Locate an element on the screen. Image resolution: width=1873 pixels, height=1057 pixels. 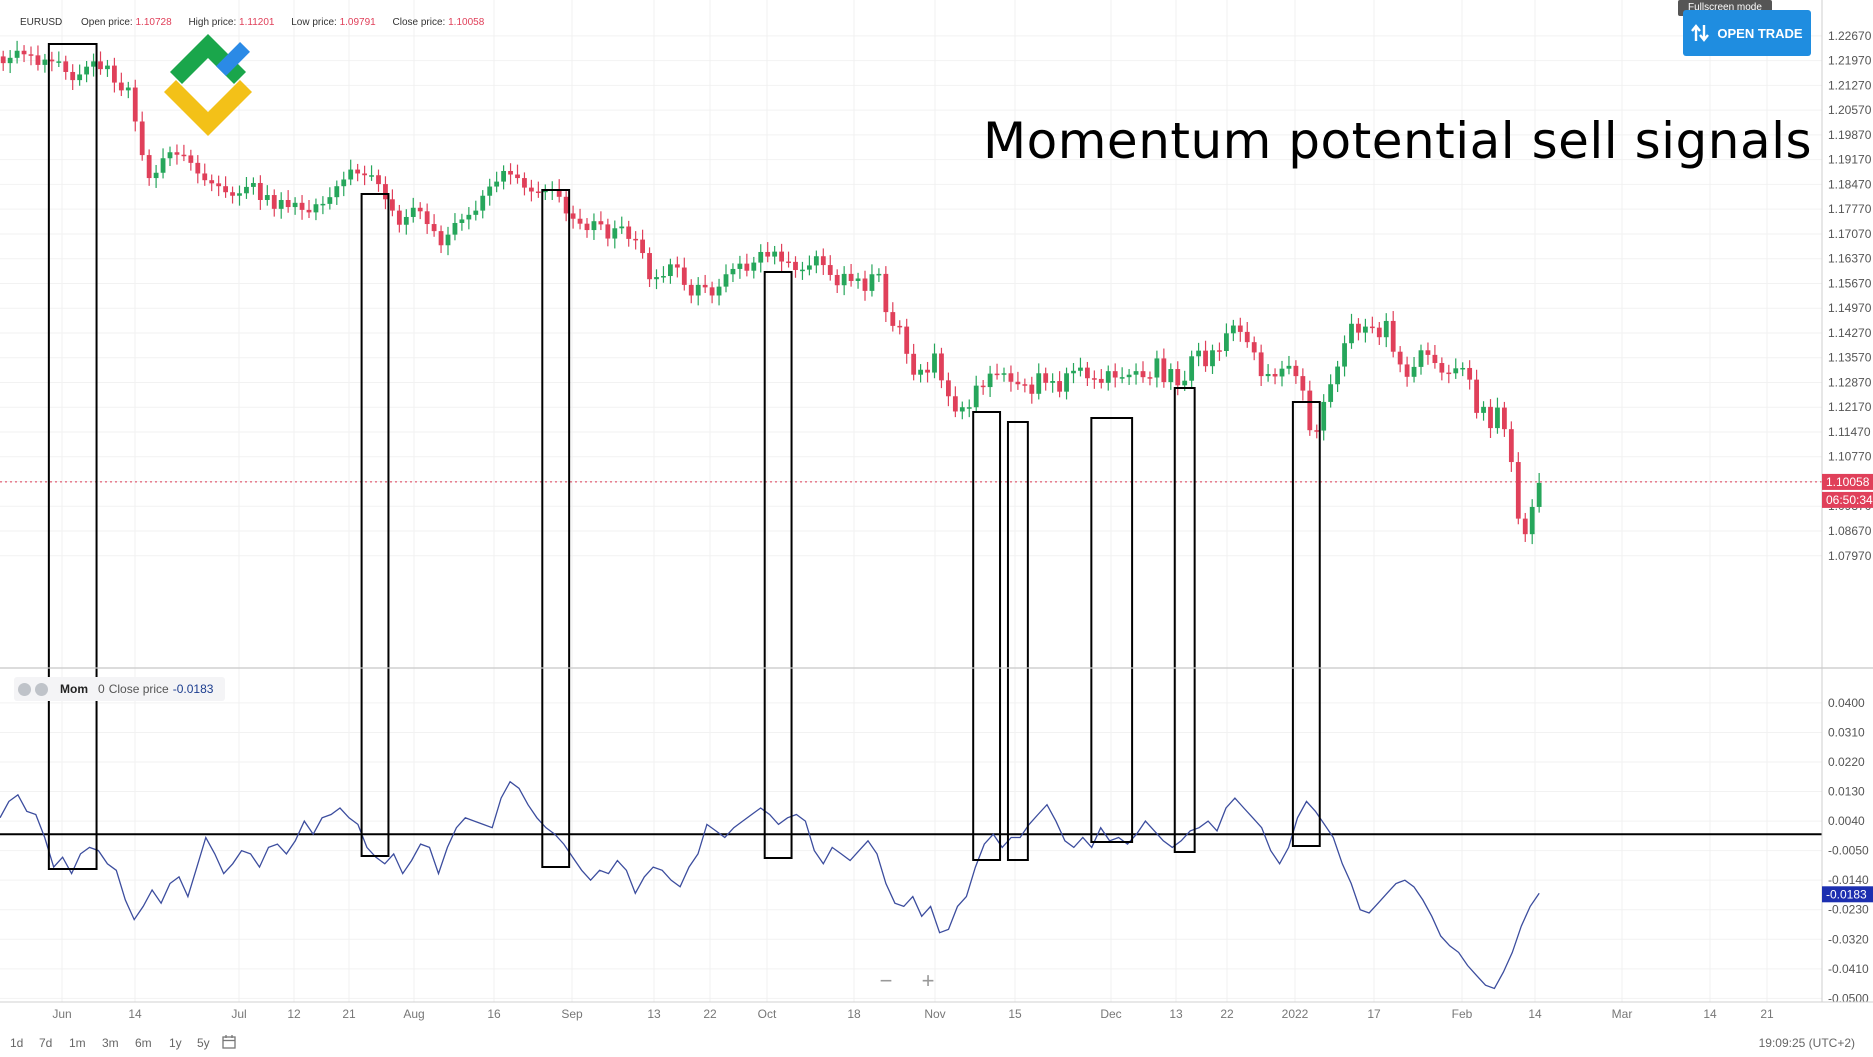
gear-icon is located at coordinates (41, 689).